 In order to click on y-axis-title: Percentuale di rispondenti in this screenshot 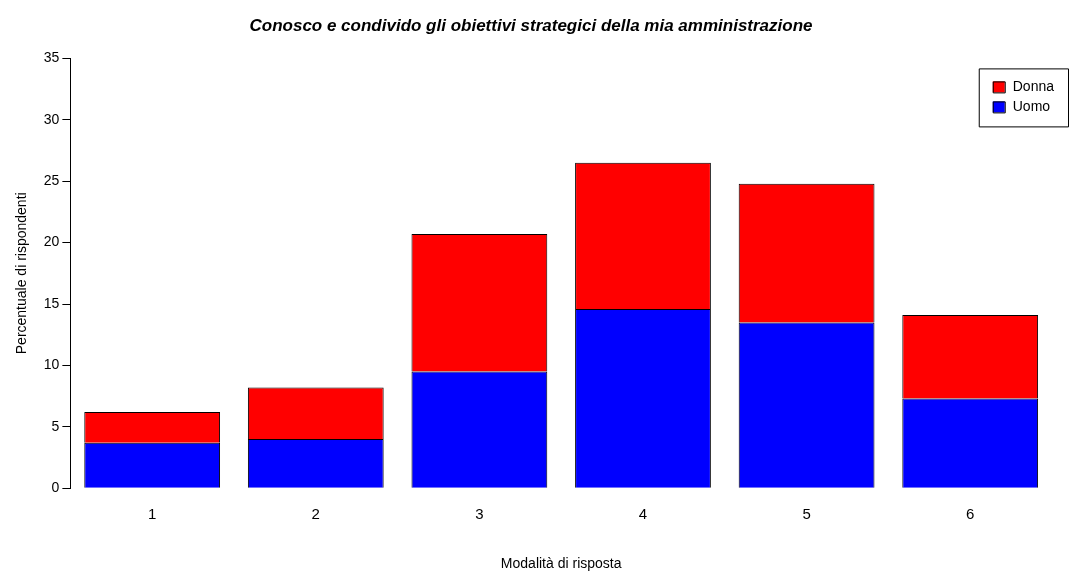, I will do `click(21, 273)`.